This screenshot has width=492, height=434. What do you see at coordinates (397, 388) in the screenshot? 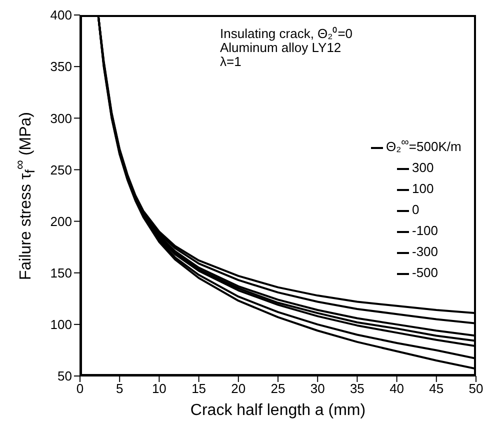
I see `x-tick-label: 40` at bounding box center [397, 388].